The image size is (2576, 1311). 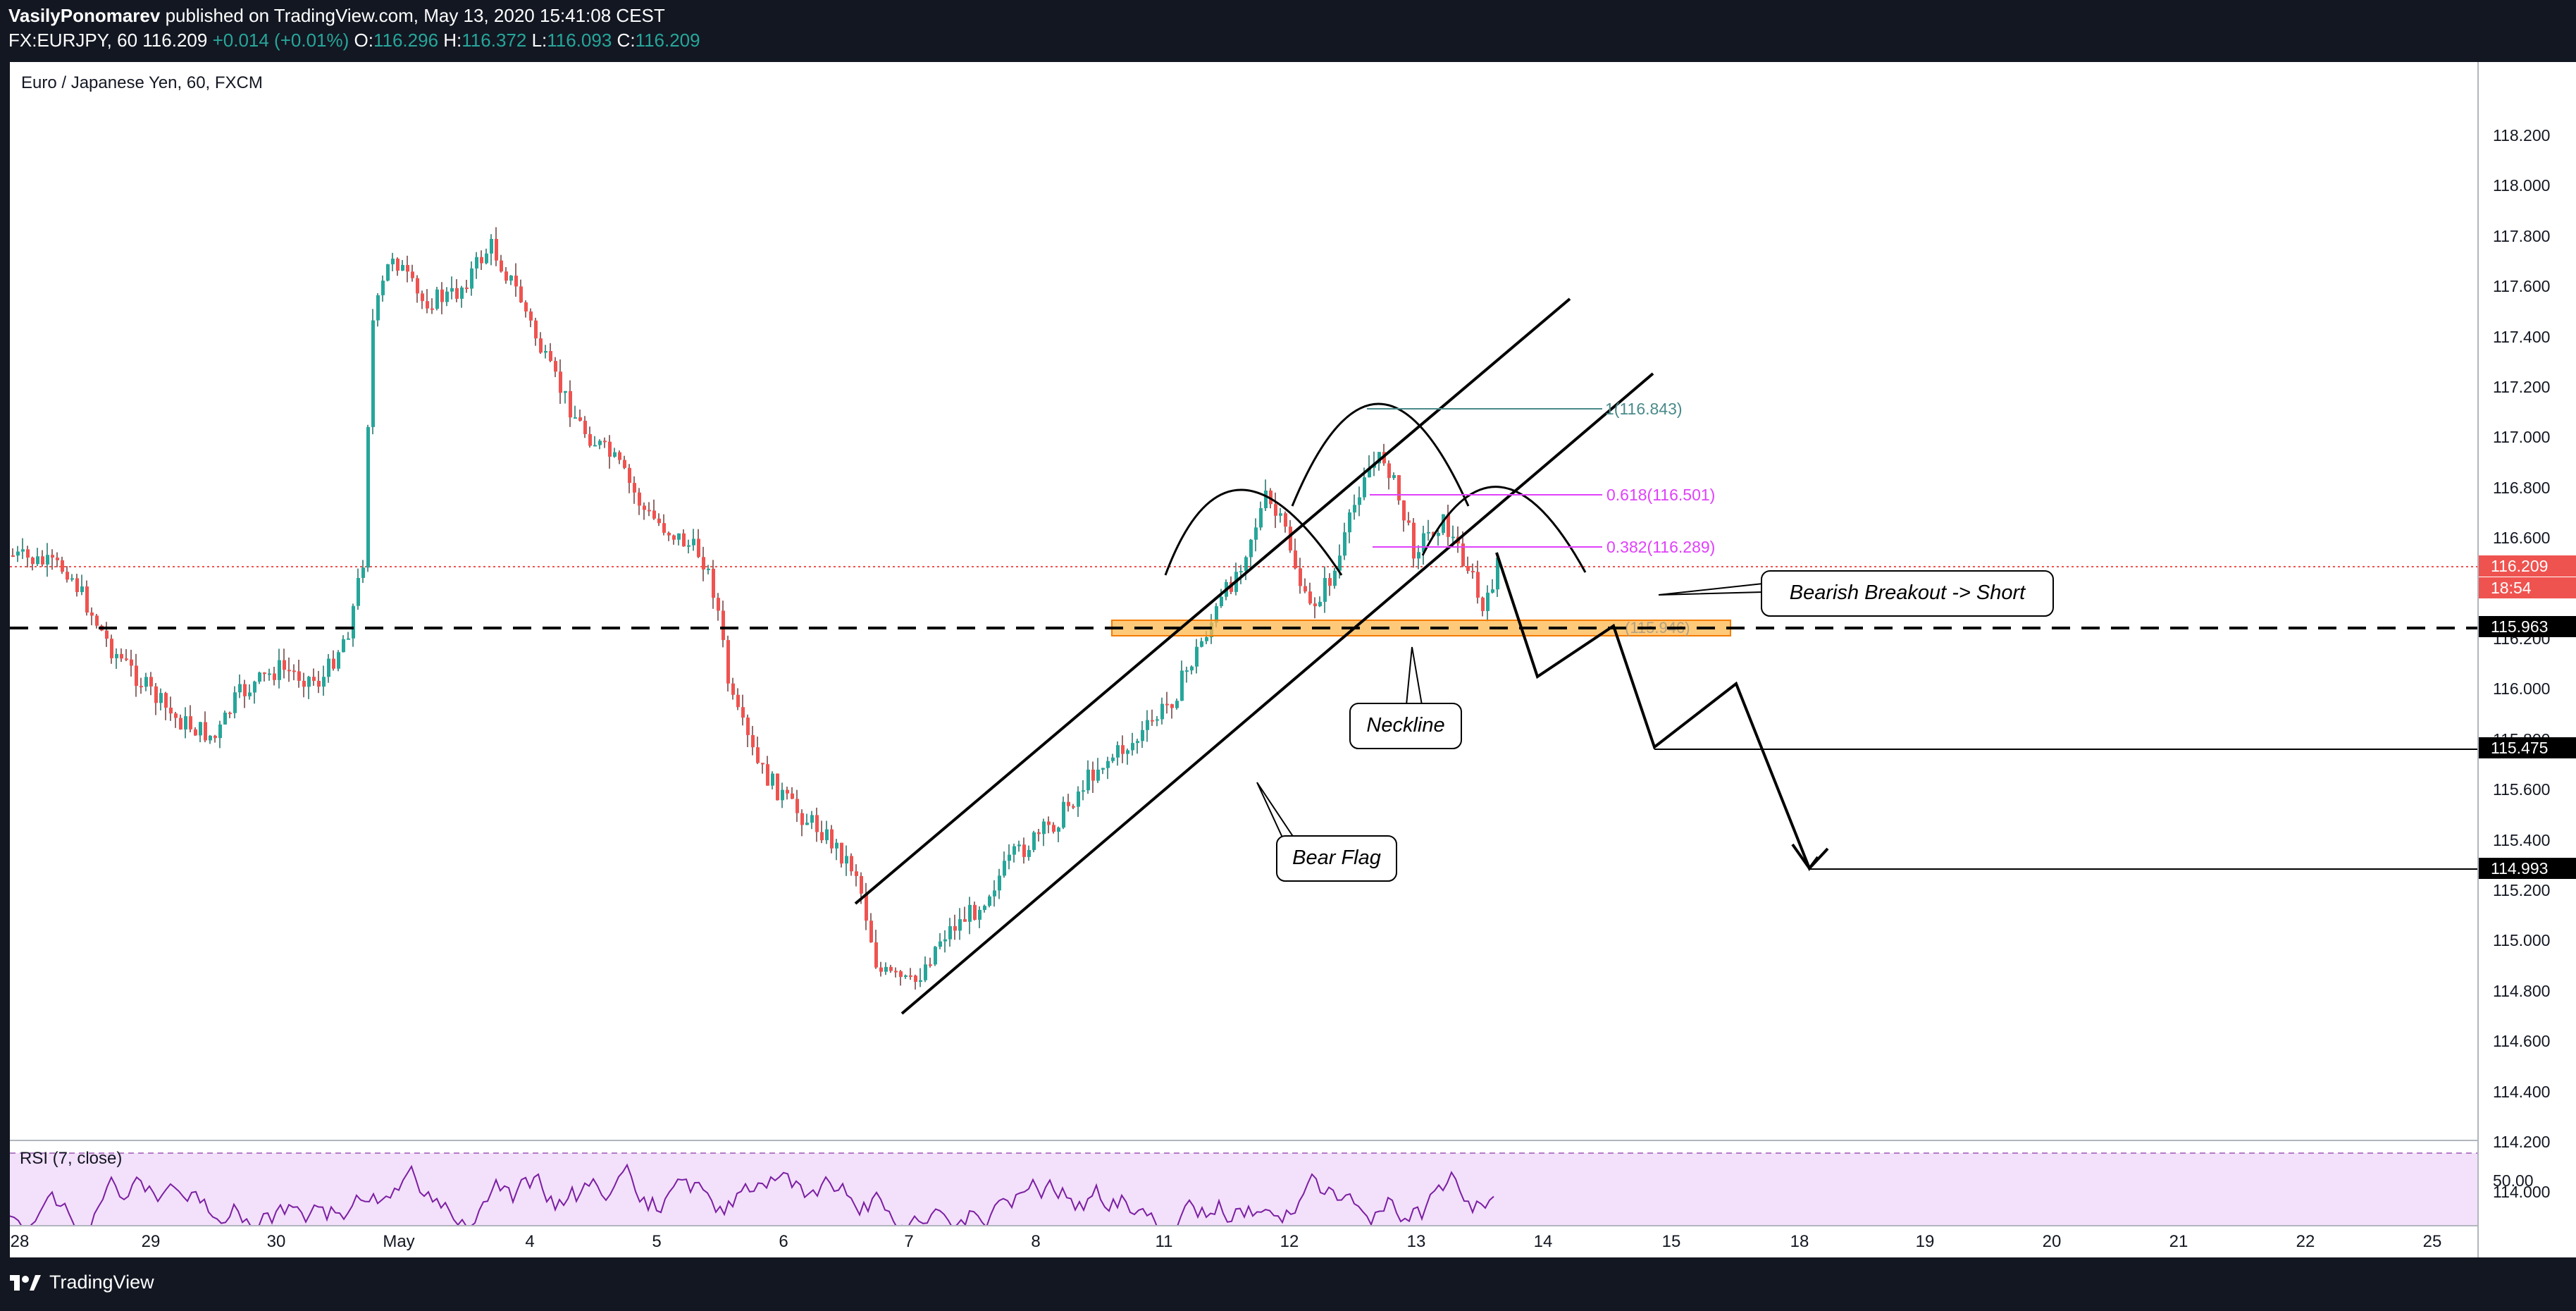 What do you see at coordinates (399, 1241) in the screenshot?
I see `time-tick: May` at bounding box center [399, 1241].